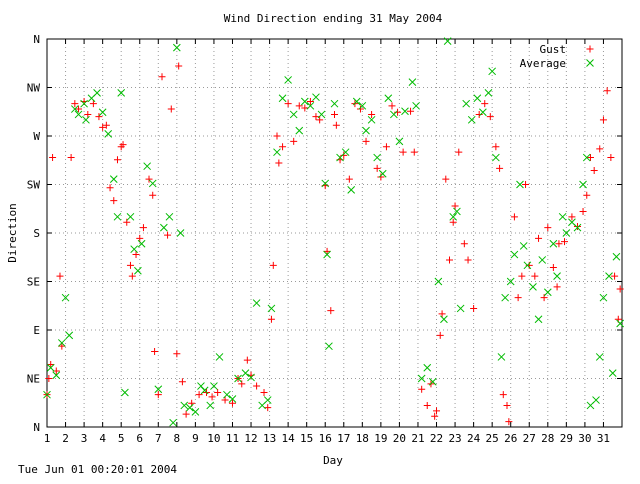 The height and width of the screenshot is (484, 640). What do you see at coordinates (362, 438) in the screenshot?
I see `x-tick-label: 18` at bounding box center [362, 438].